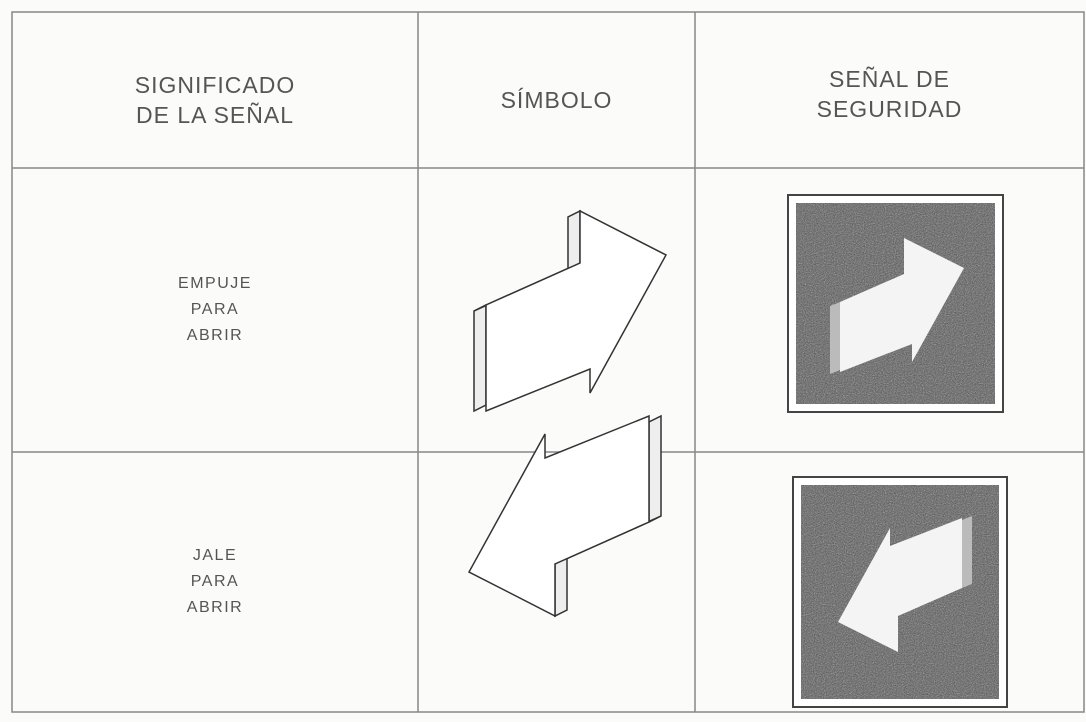 The height and width of the screenshot is (722, 1086). What do you see at coordinates (900, 592) in the screenshot?
I see `pull-sign` at bounding box center [900, 592].